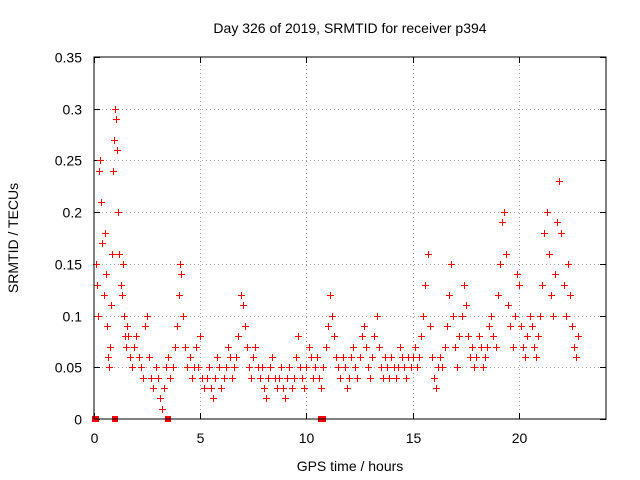 Image resolution: width=640 pixels, height=480 pixels. Describe the element at coordinates (13, 238) in the screenshot. I see `y-axis-label: SRMTID / TECUs` at that location.